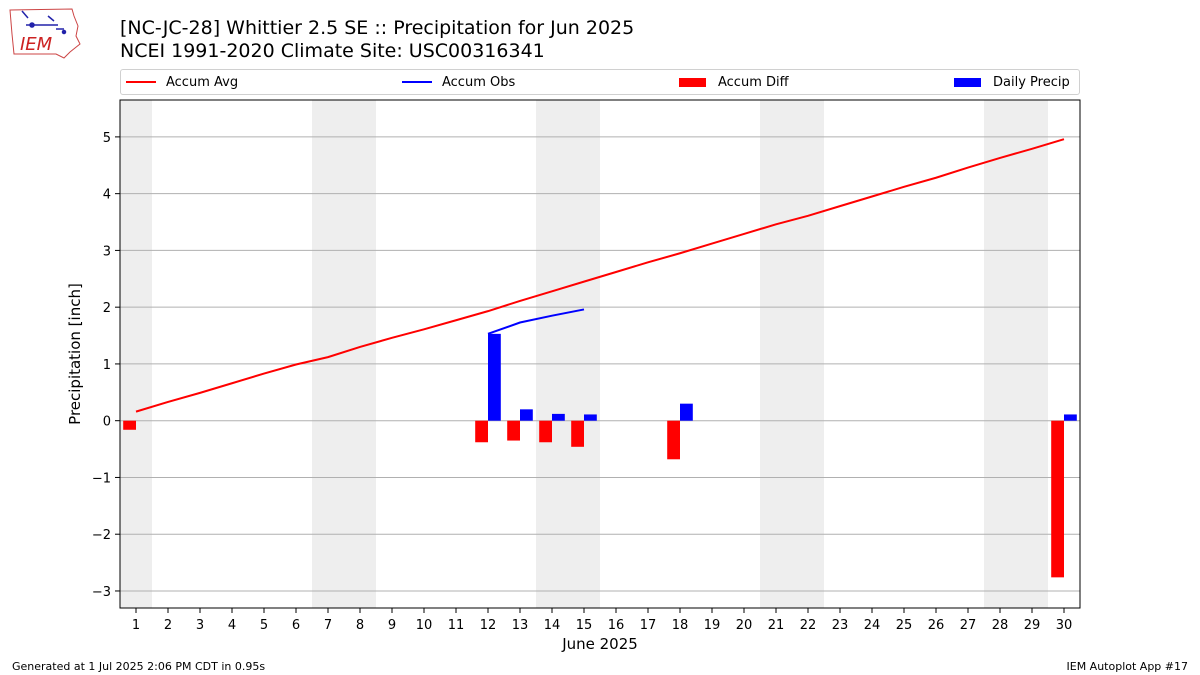 This screenshot has height=675, width=1200. What do you see at coordinates (1000, 625) in the screenshot?
I see `x-tick-label: 28` at bounding box center [1000, 625].